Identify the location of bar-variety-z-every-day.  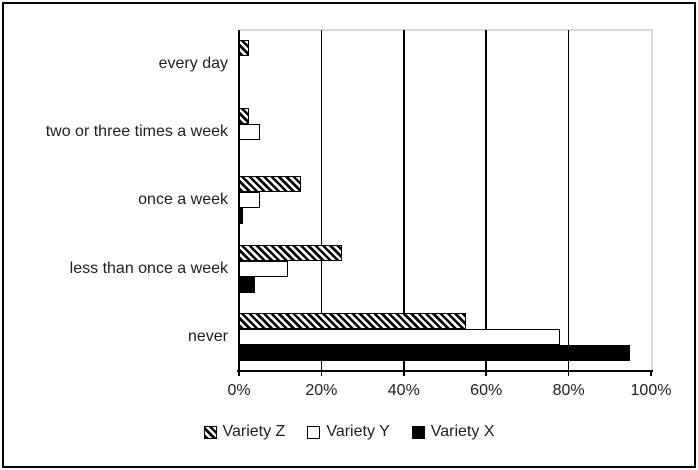
(244, 48).